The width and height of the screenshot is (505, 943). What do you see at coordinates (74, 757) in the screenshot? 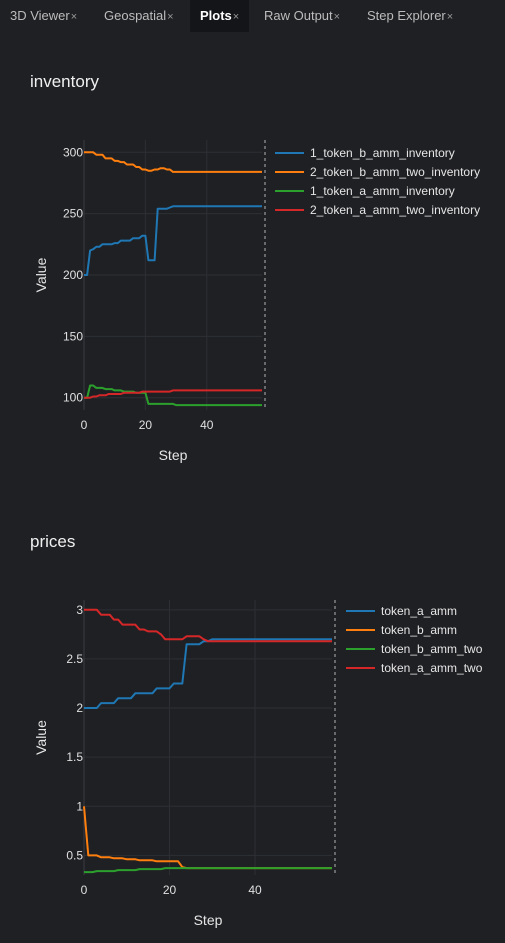
I see `y-tick-label: 1.5` at bounding box center [74, 757].